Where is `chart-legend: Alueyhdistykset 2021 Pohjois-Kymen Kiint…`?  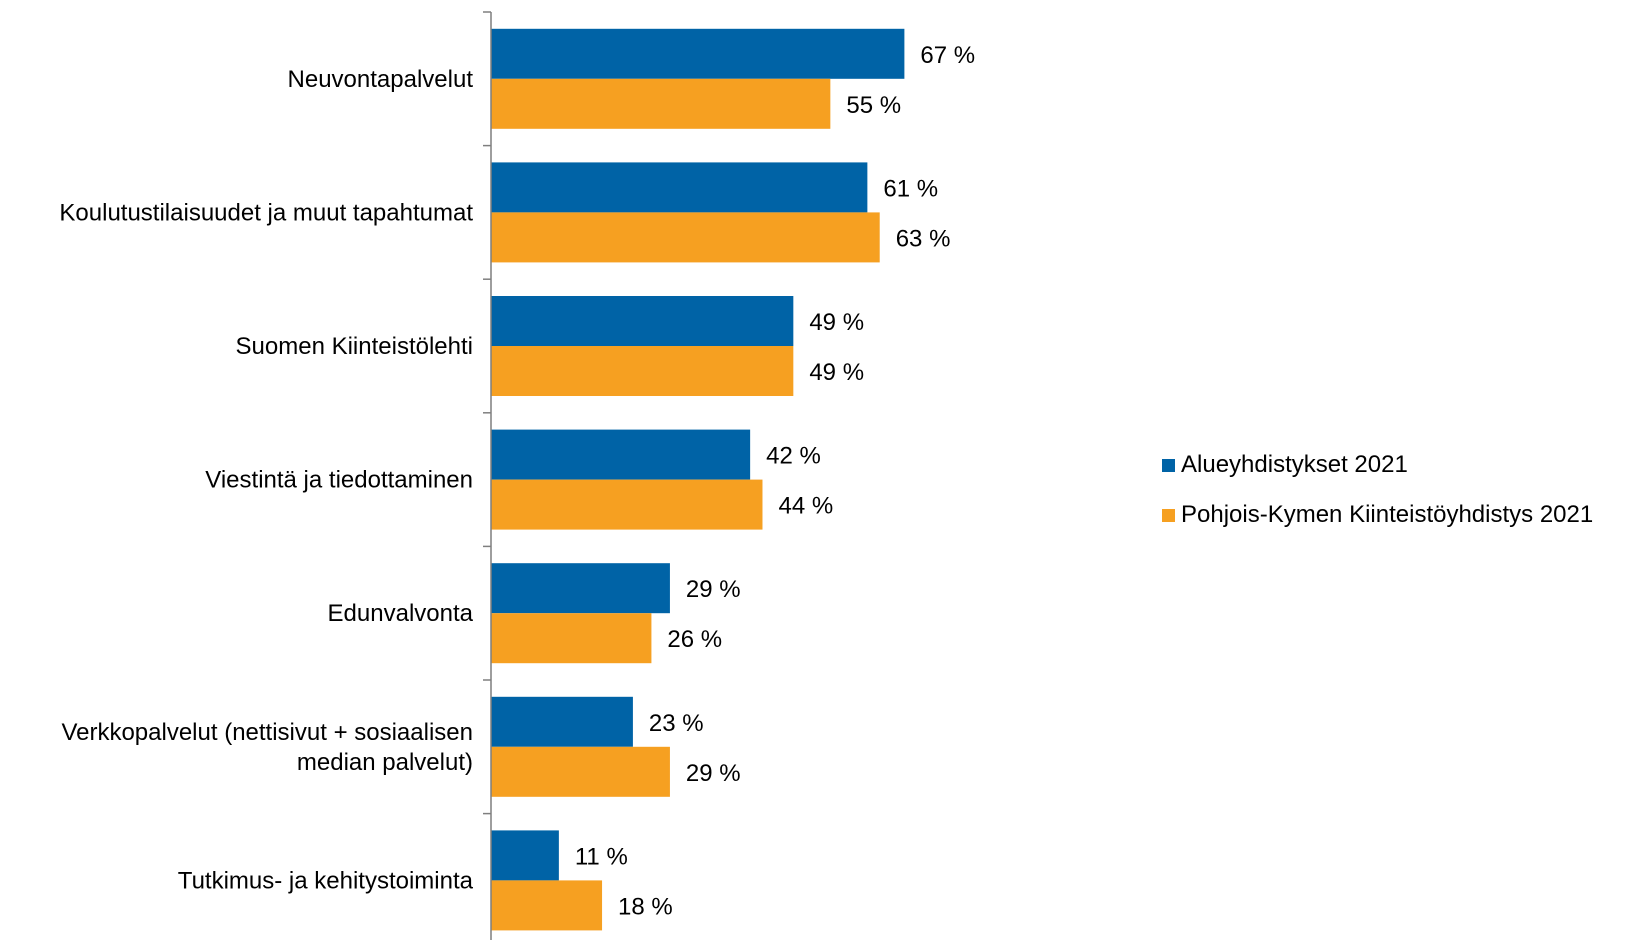
chart-legend: Alueyhdistykset 2021 Pohjois-Kymen Kiint… is located at coordinates (1377, 490).